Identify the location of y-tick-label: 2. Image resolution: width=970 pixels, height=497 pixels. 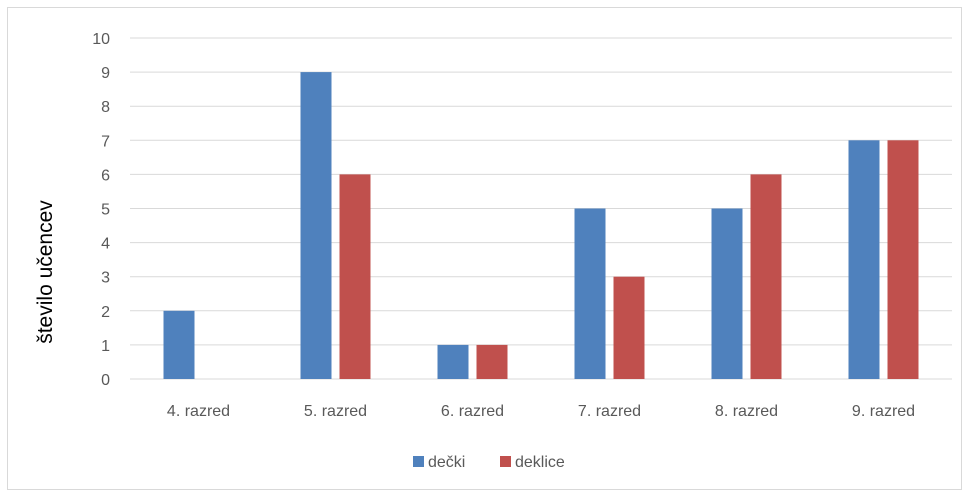
(105, 312).